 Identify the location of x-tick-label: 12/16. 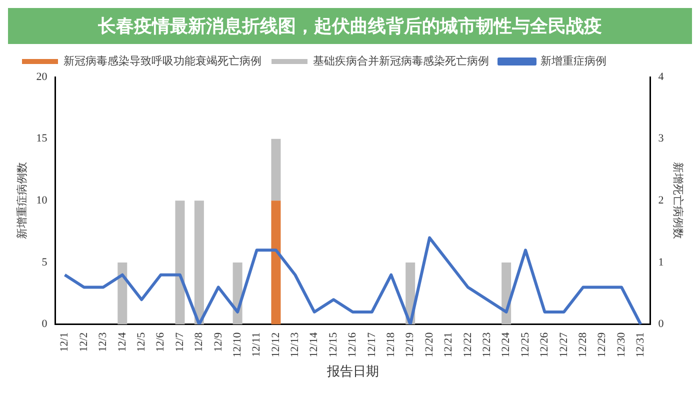
(352, 345).